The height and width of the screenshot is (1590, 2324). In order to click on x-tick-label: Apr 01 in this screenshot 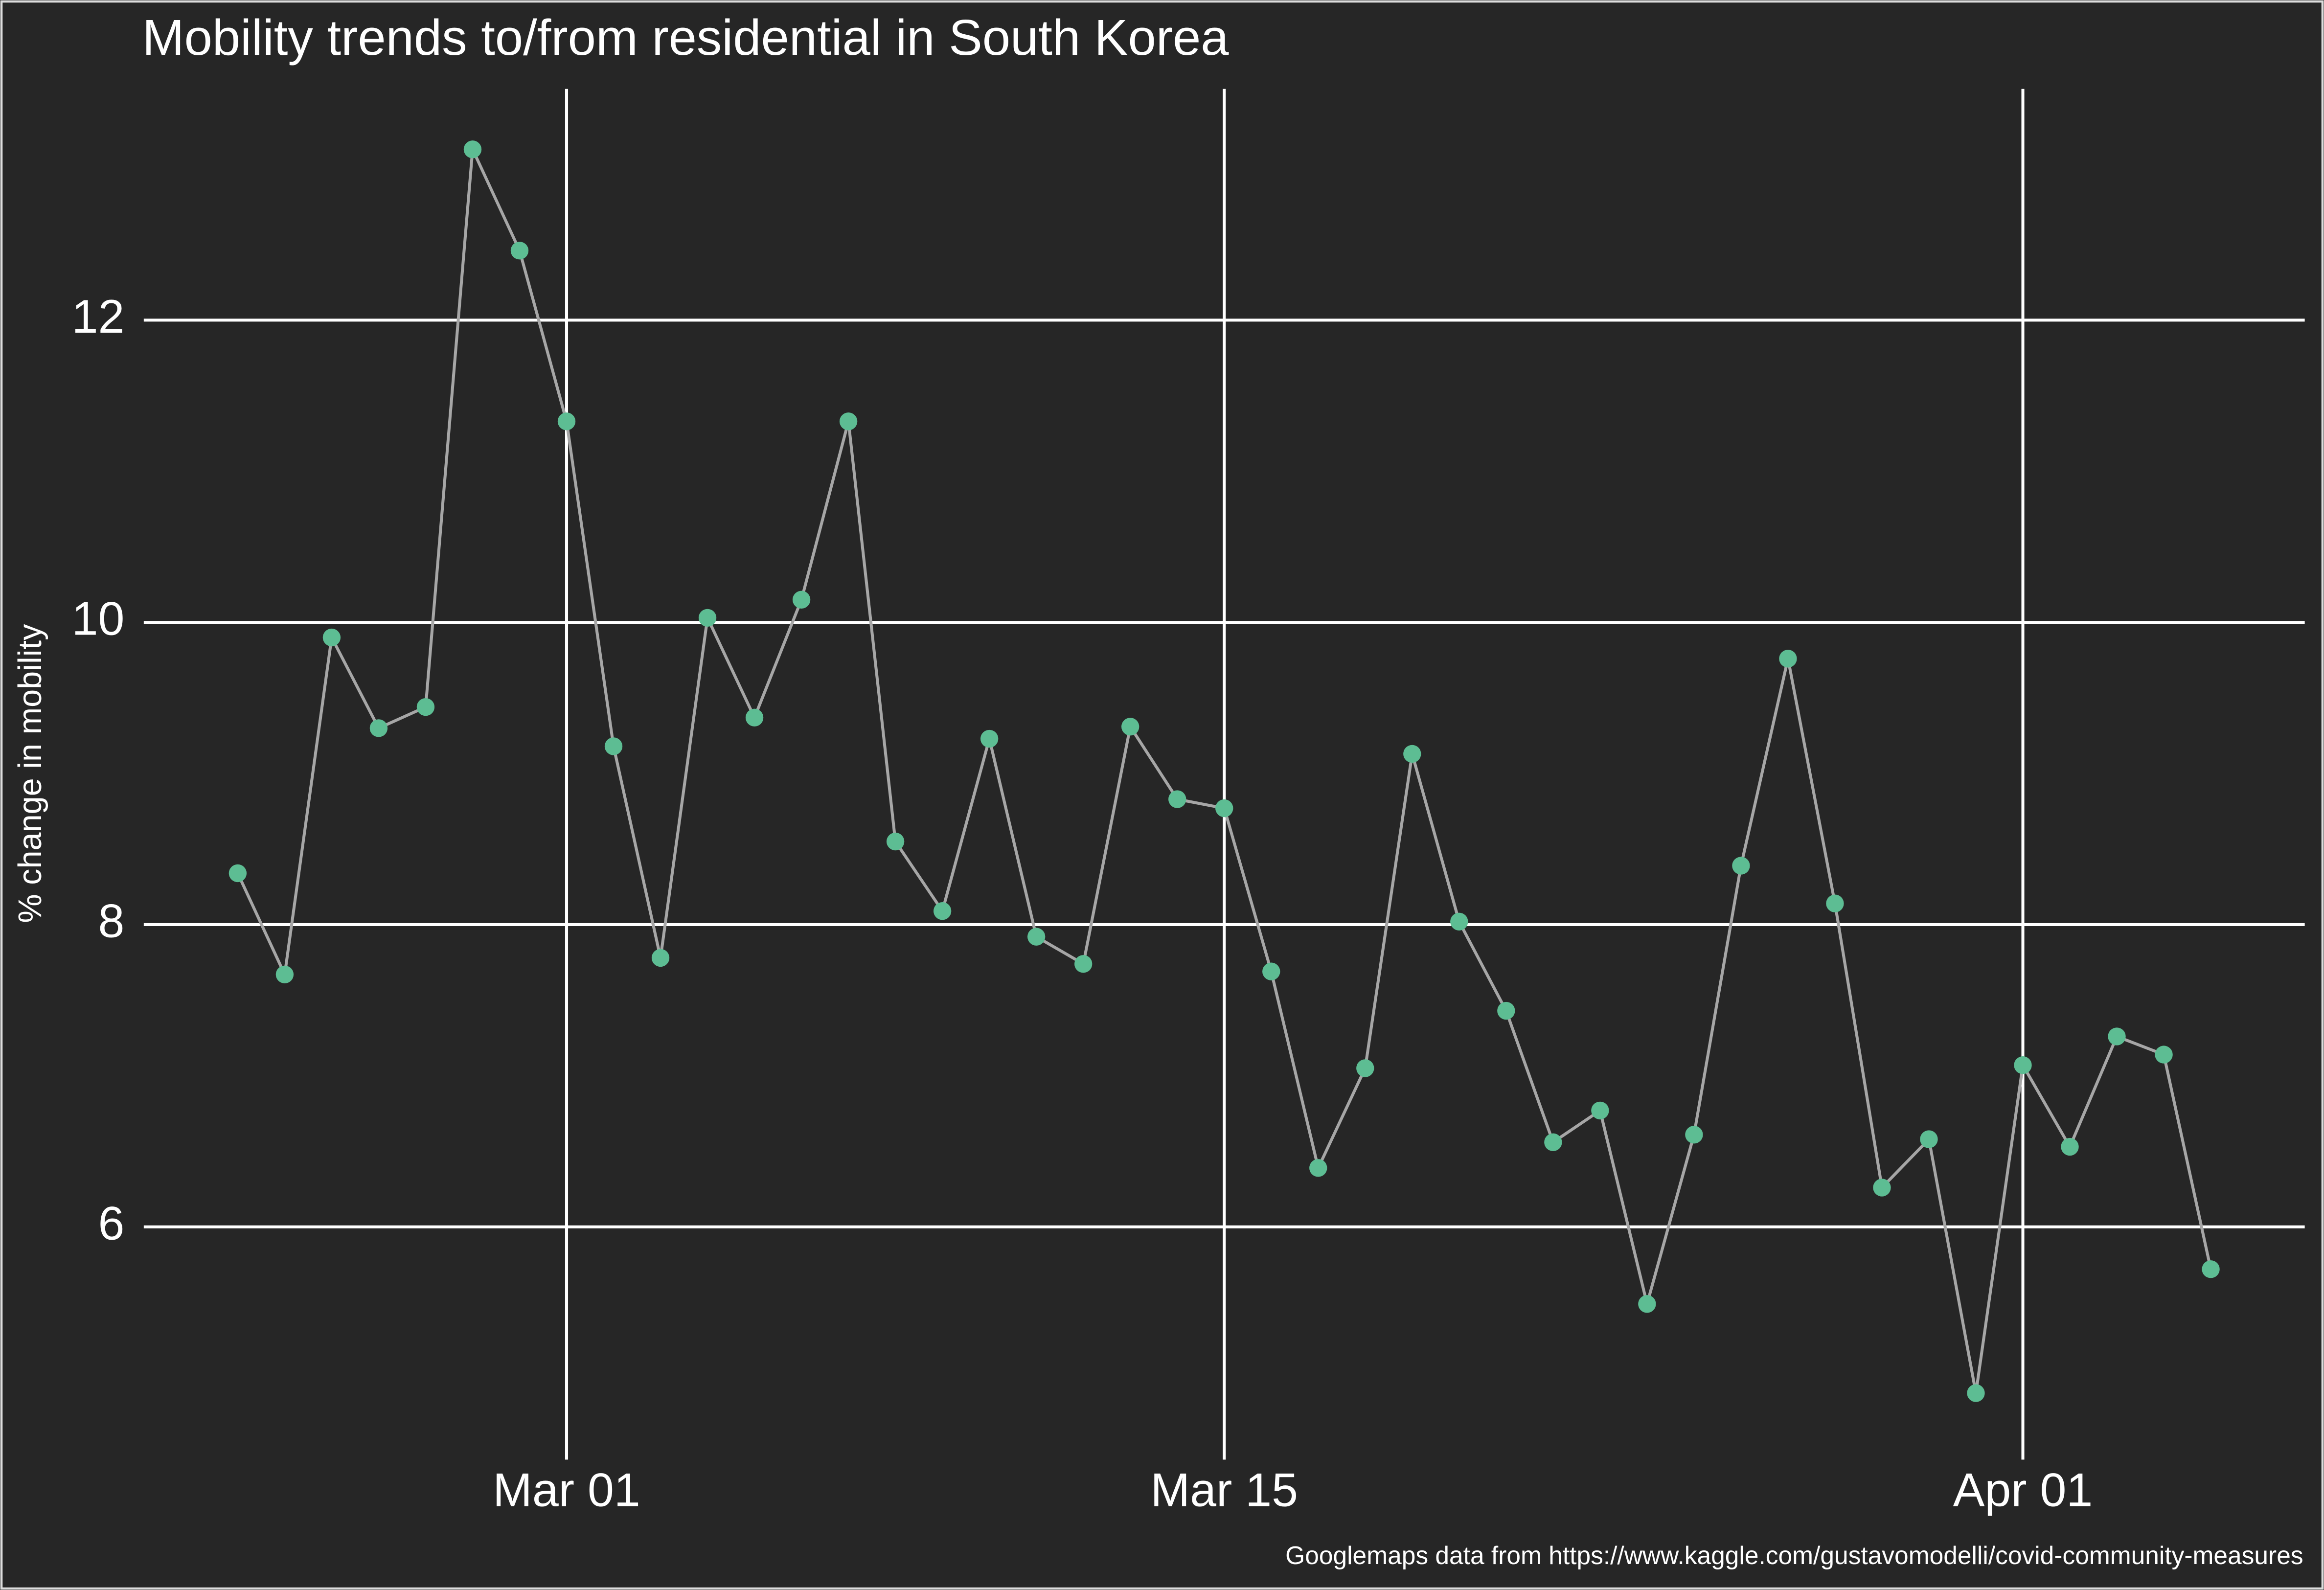, I will do `click(2023, 1490)`.